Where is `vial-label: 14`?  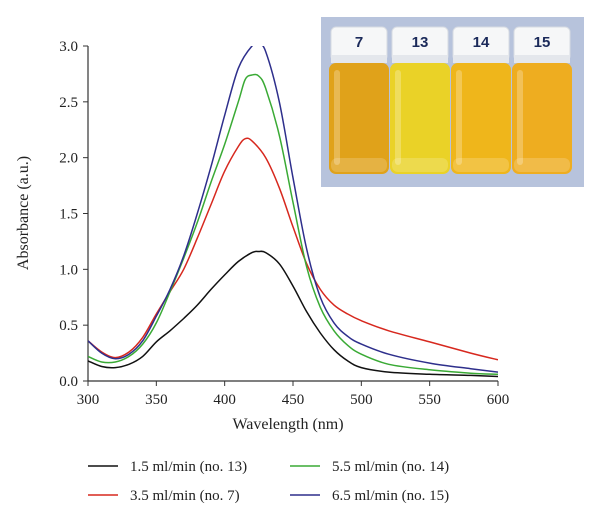 vial-label: 14 is located at coordinates (481, 42).